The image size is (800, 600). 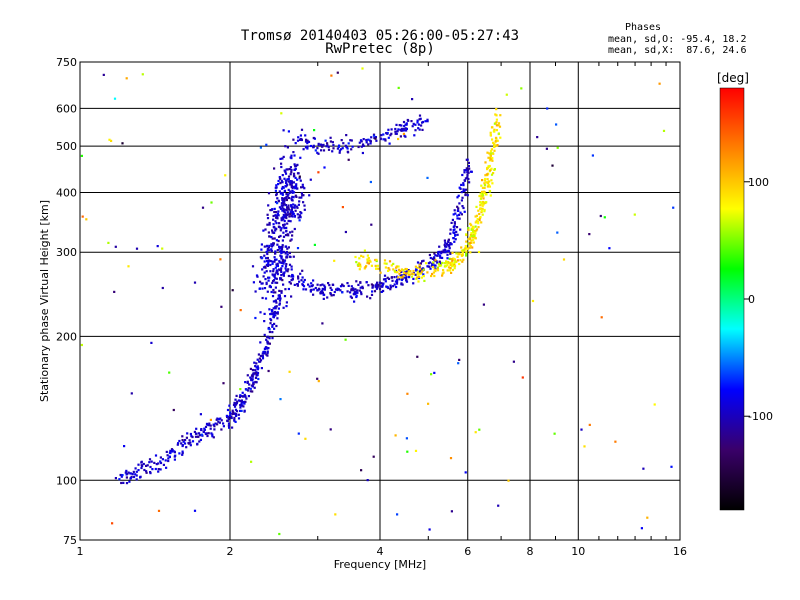 I want to click on y-tick-label: 200, so click(x=66, y=336).